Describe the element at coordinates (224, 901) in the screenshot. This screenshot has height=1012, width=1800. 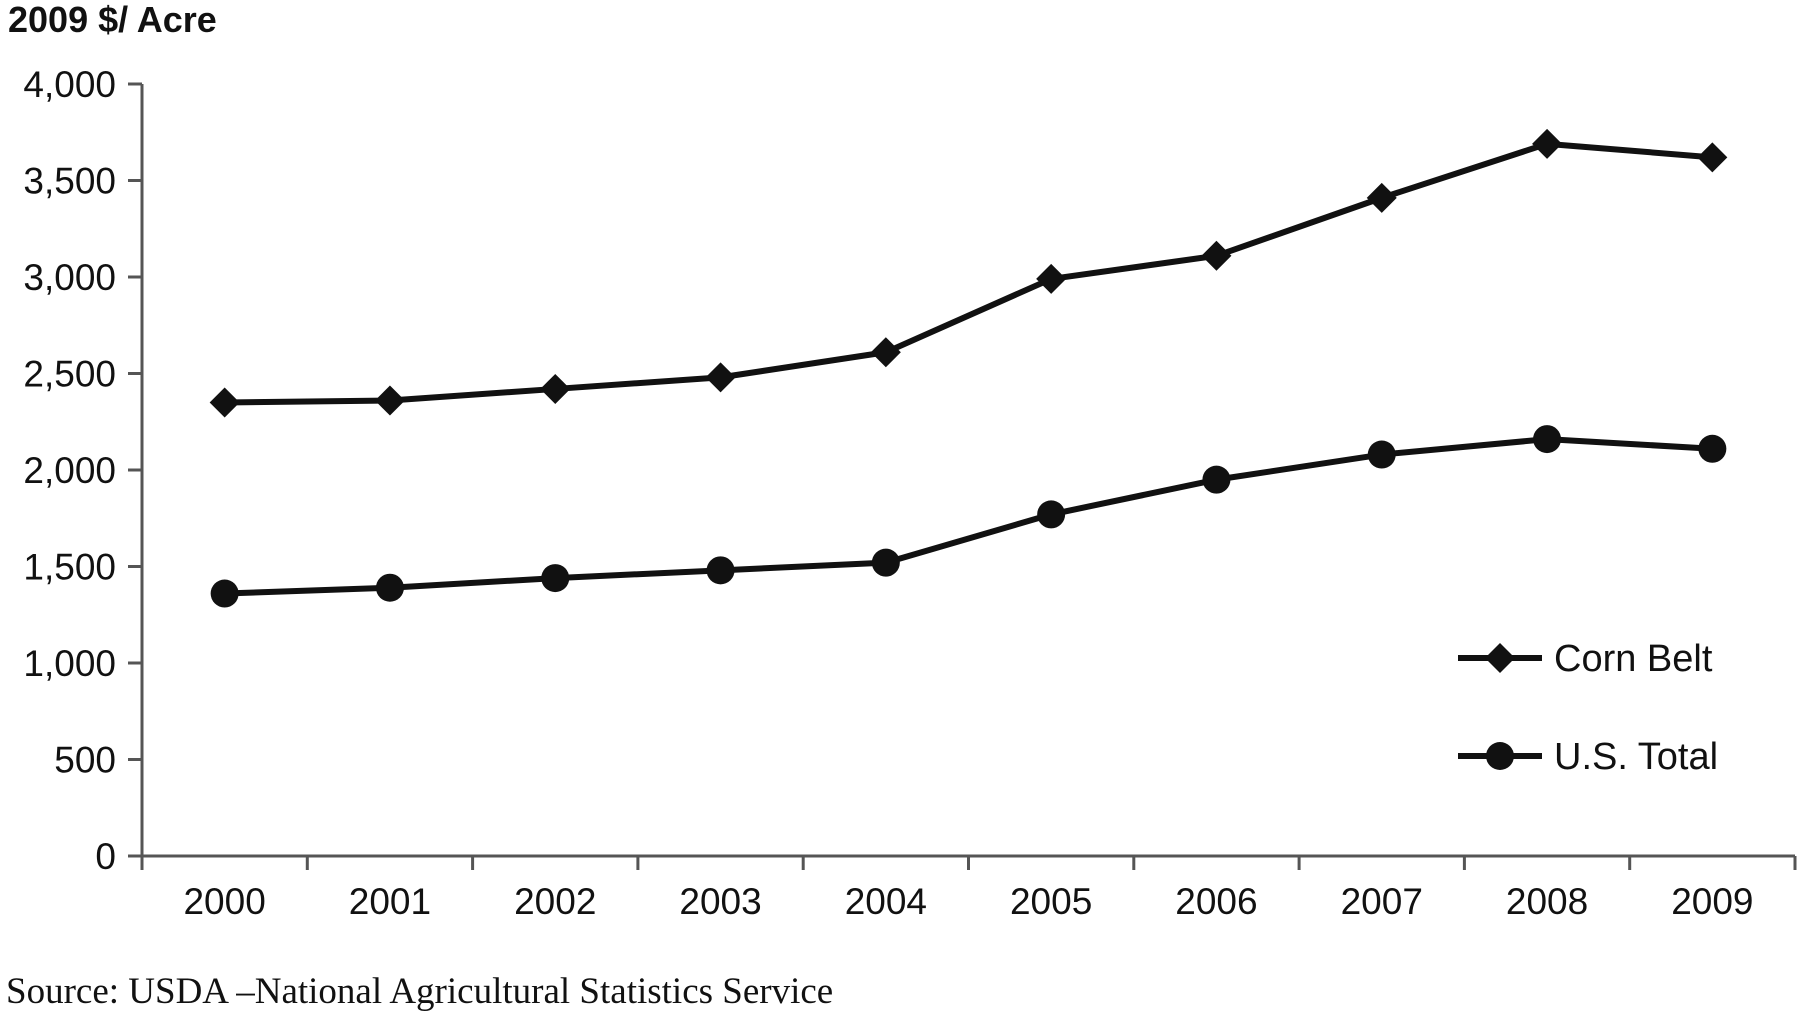
I see `x-tick-label: 2000` at that location.